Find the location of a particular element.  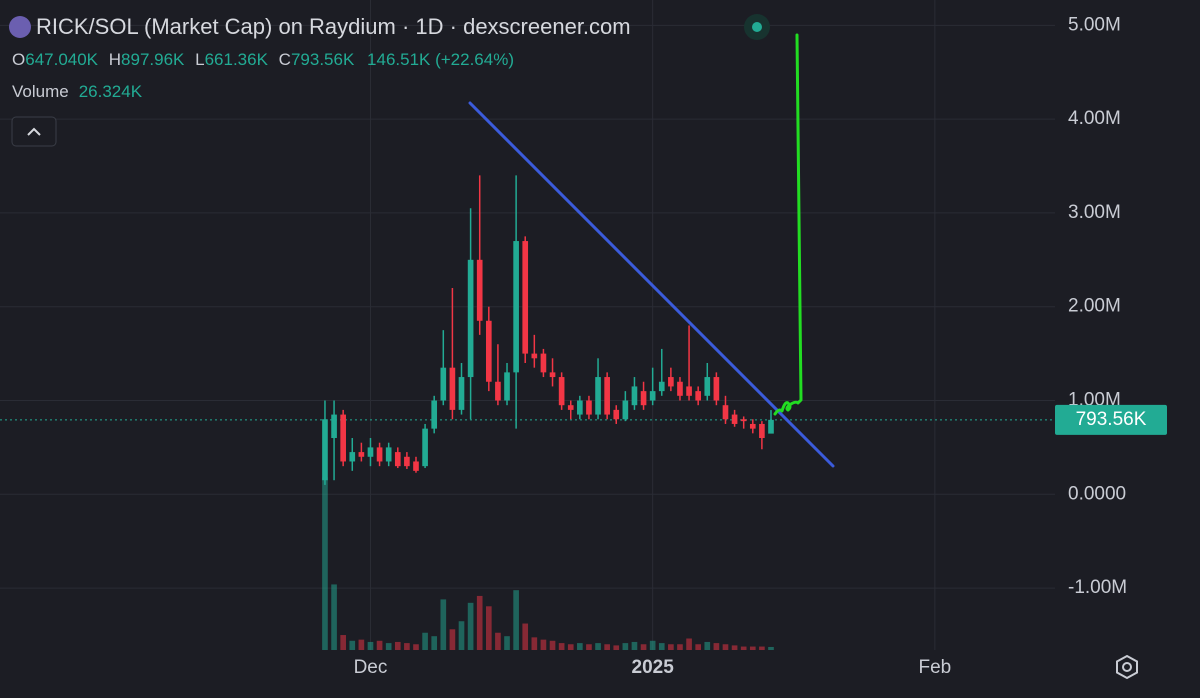

legend-key: L is located at coordinates (199, 59).